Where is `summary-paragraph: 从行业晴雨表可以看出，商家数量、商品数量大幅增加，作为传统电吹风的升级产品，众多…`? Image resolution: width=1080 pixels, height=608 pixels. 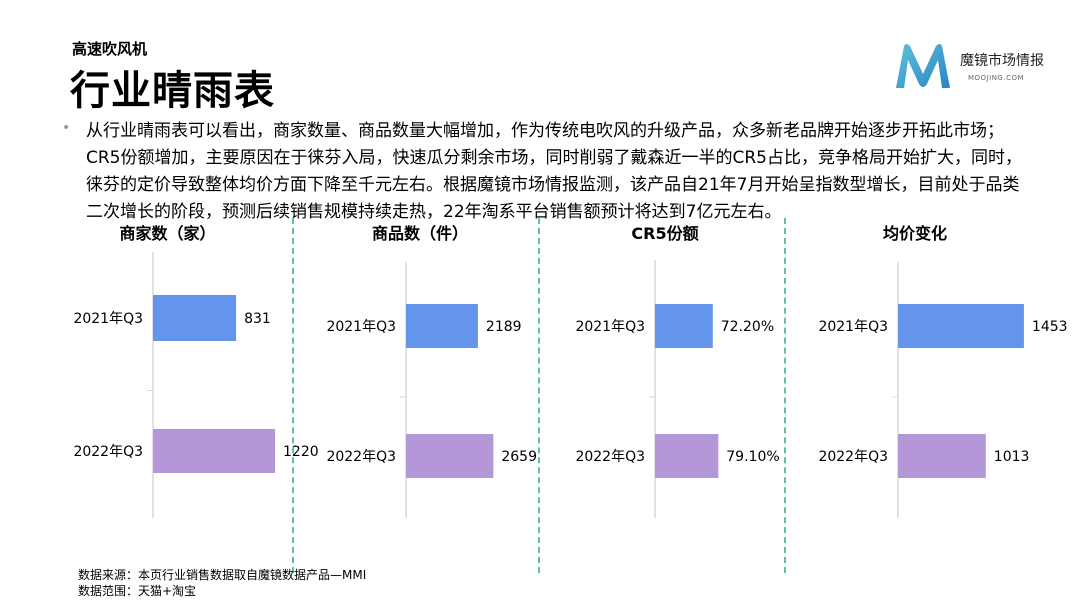
summary-paragraph: 从行业晴雨表可以看出，商家数量、商品数量大幅增加，作为传统电吹风的升级产品，众多… is located at coordinates (554, 171).